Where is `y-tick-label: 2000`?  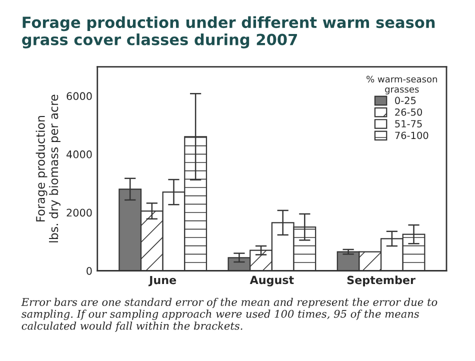
y-tick-label: 2000 is located at coordinates (79, 212).